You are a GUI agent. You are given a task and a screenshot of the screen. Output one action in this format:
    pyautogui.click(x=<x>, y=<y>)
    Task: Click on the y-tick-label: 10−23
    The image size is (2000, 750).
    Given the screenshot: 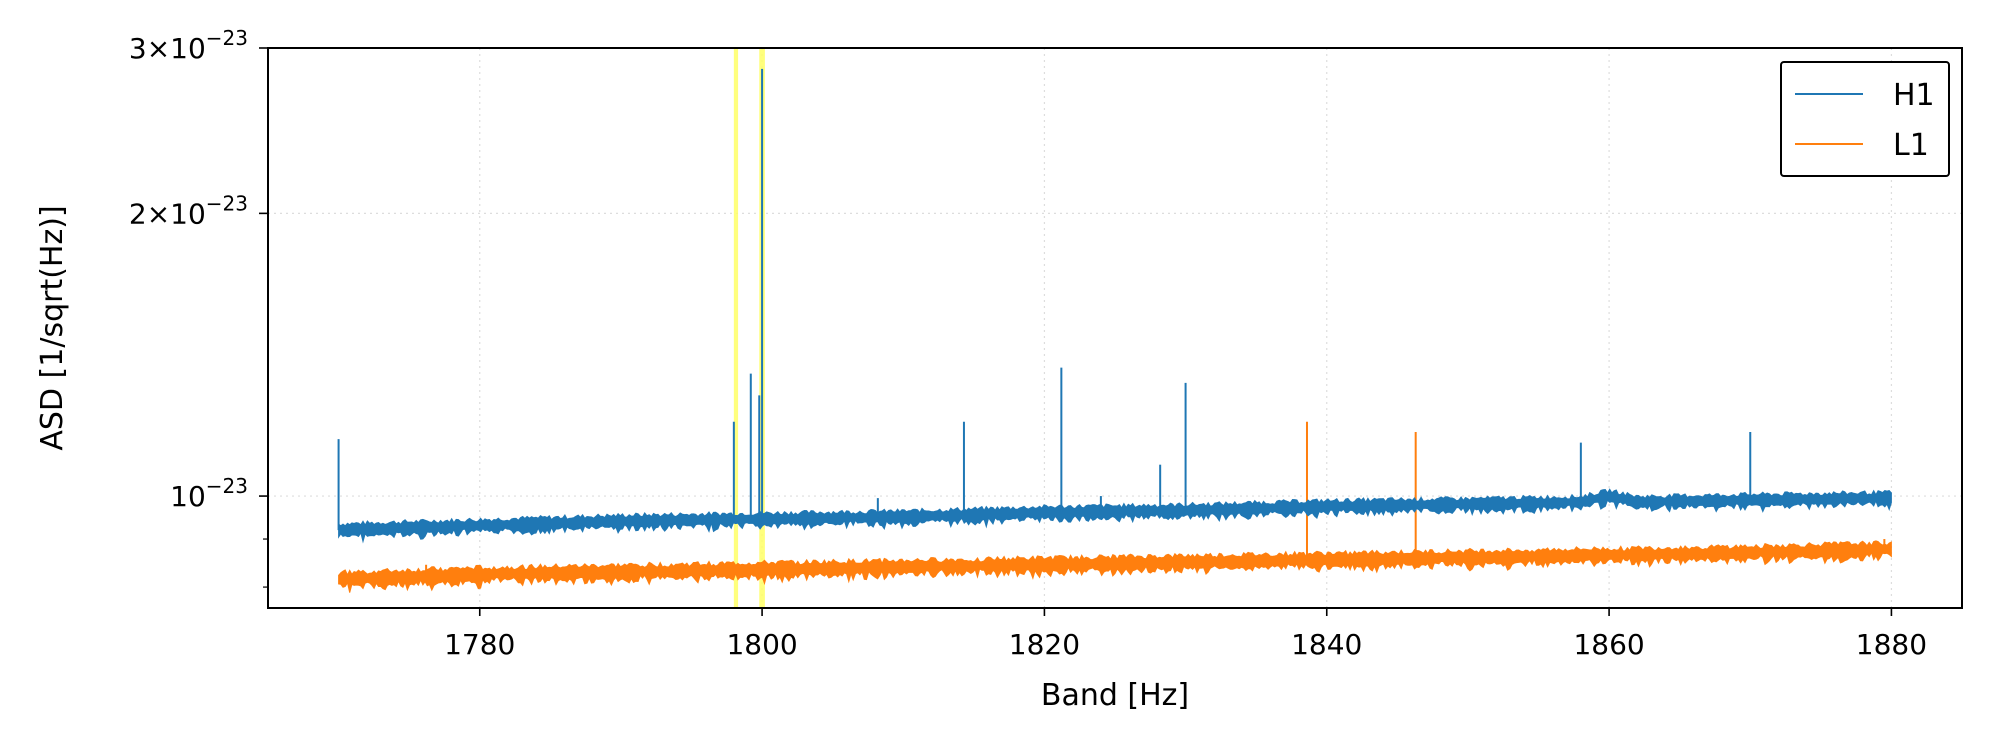 What is the action you would take?
    pyautogui.click(x=209, y=493)
    